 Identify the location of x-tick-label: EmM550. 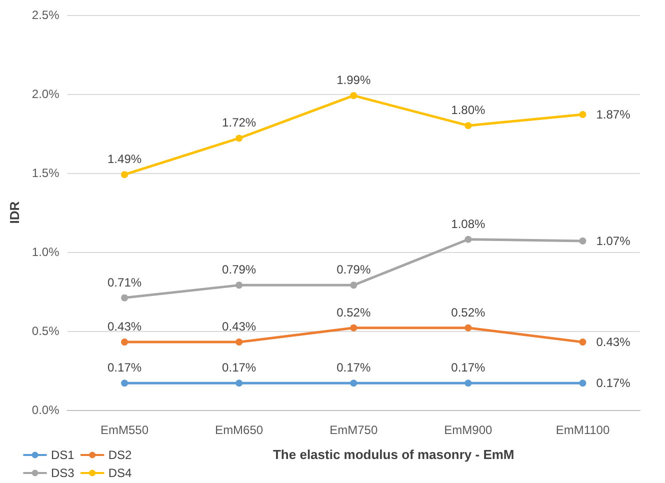
(124, 430).